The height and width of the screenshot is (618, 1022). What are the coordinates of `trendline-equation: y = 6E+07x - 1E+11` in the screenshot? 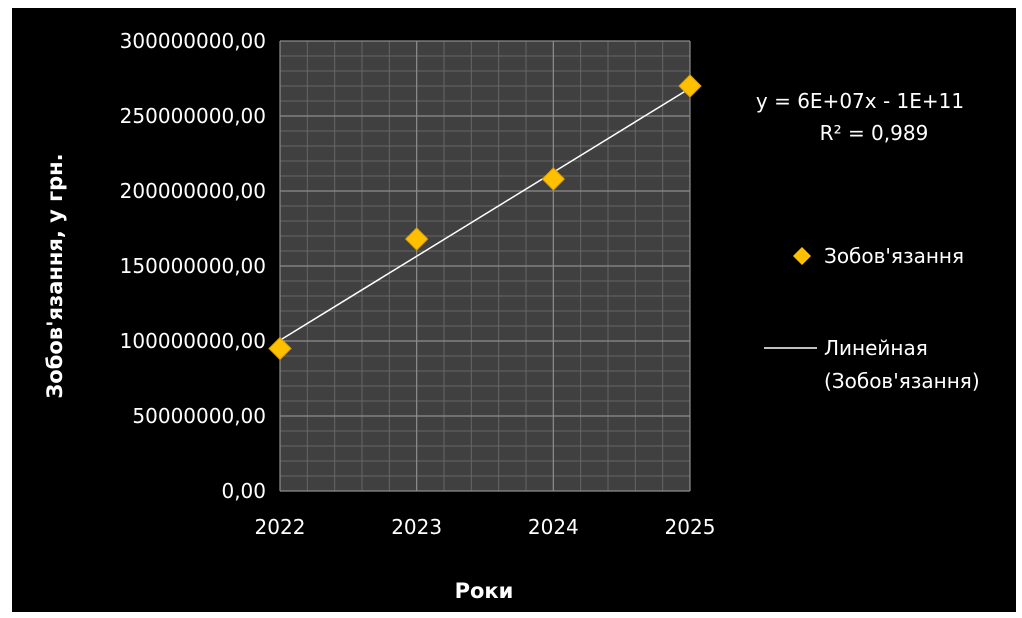 It's located at (860, 101).